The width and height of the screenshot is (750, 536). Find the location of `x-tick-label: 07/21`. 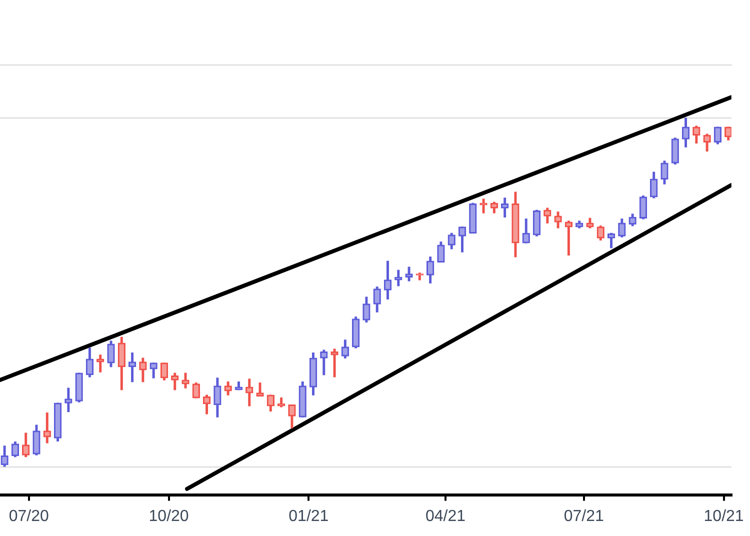

x-tick-label: 07/21 is located at coordinates (584, 516).